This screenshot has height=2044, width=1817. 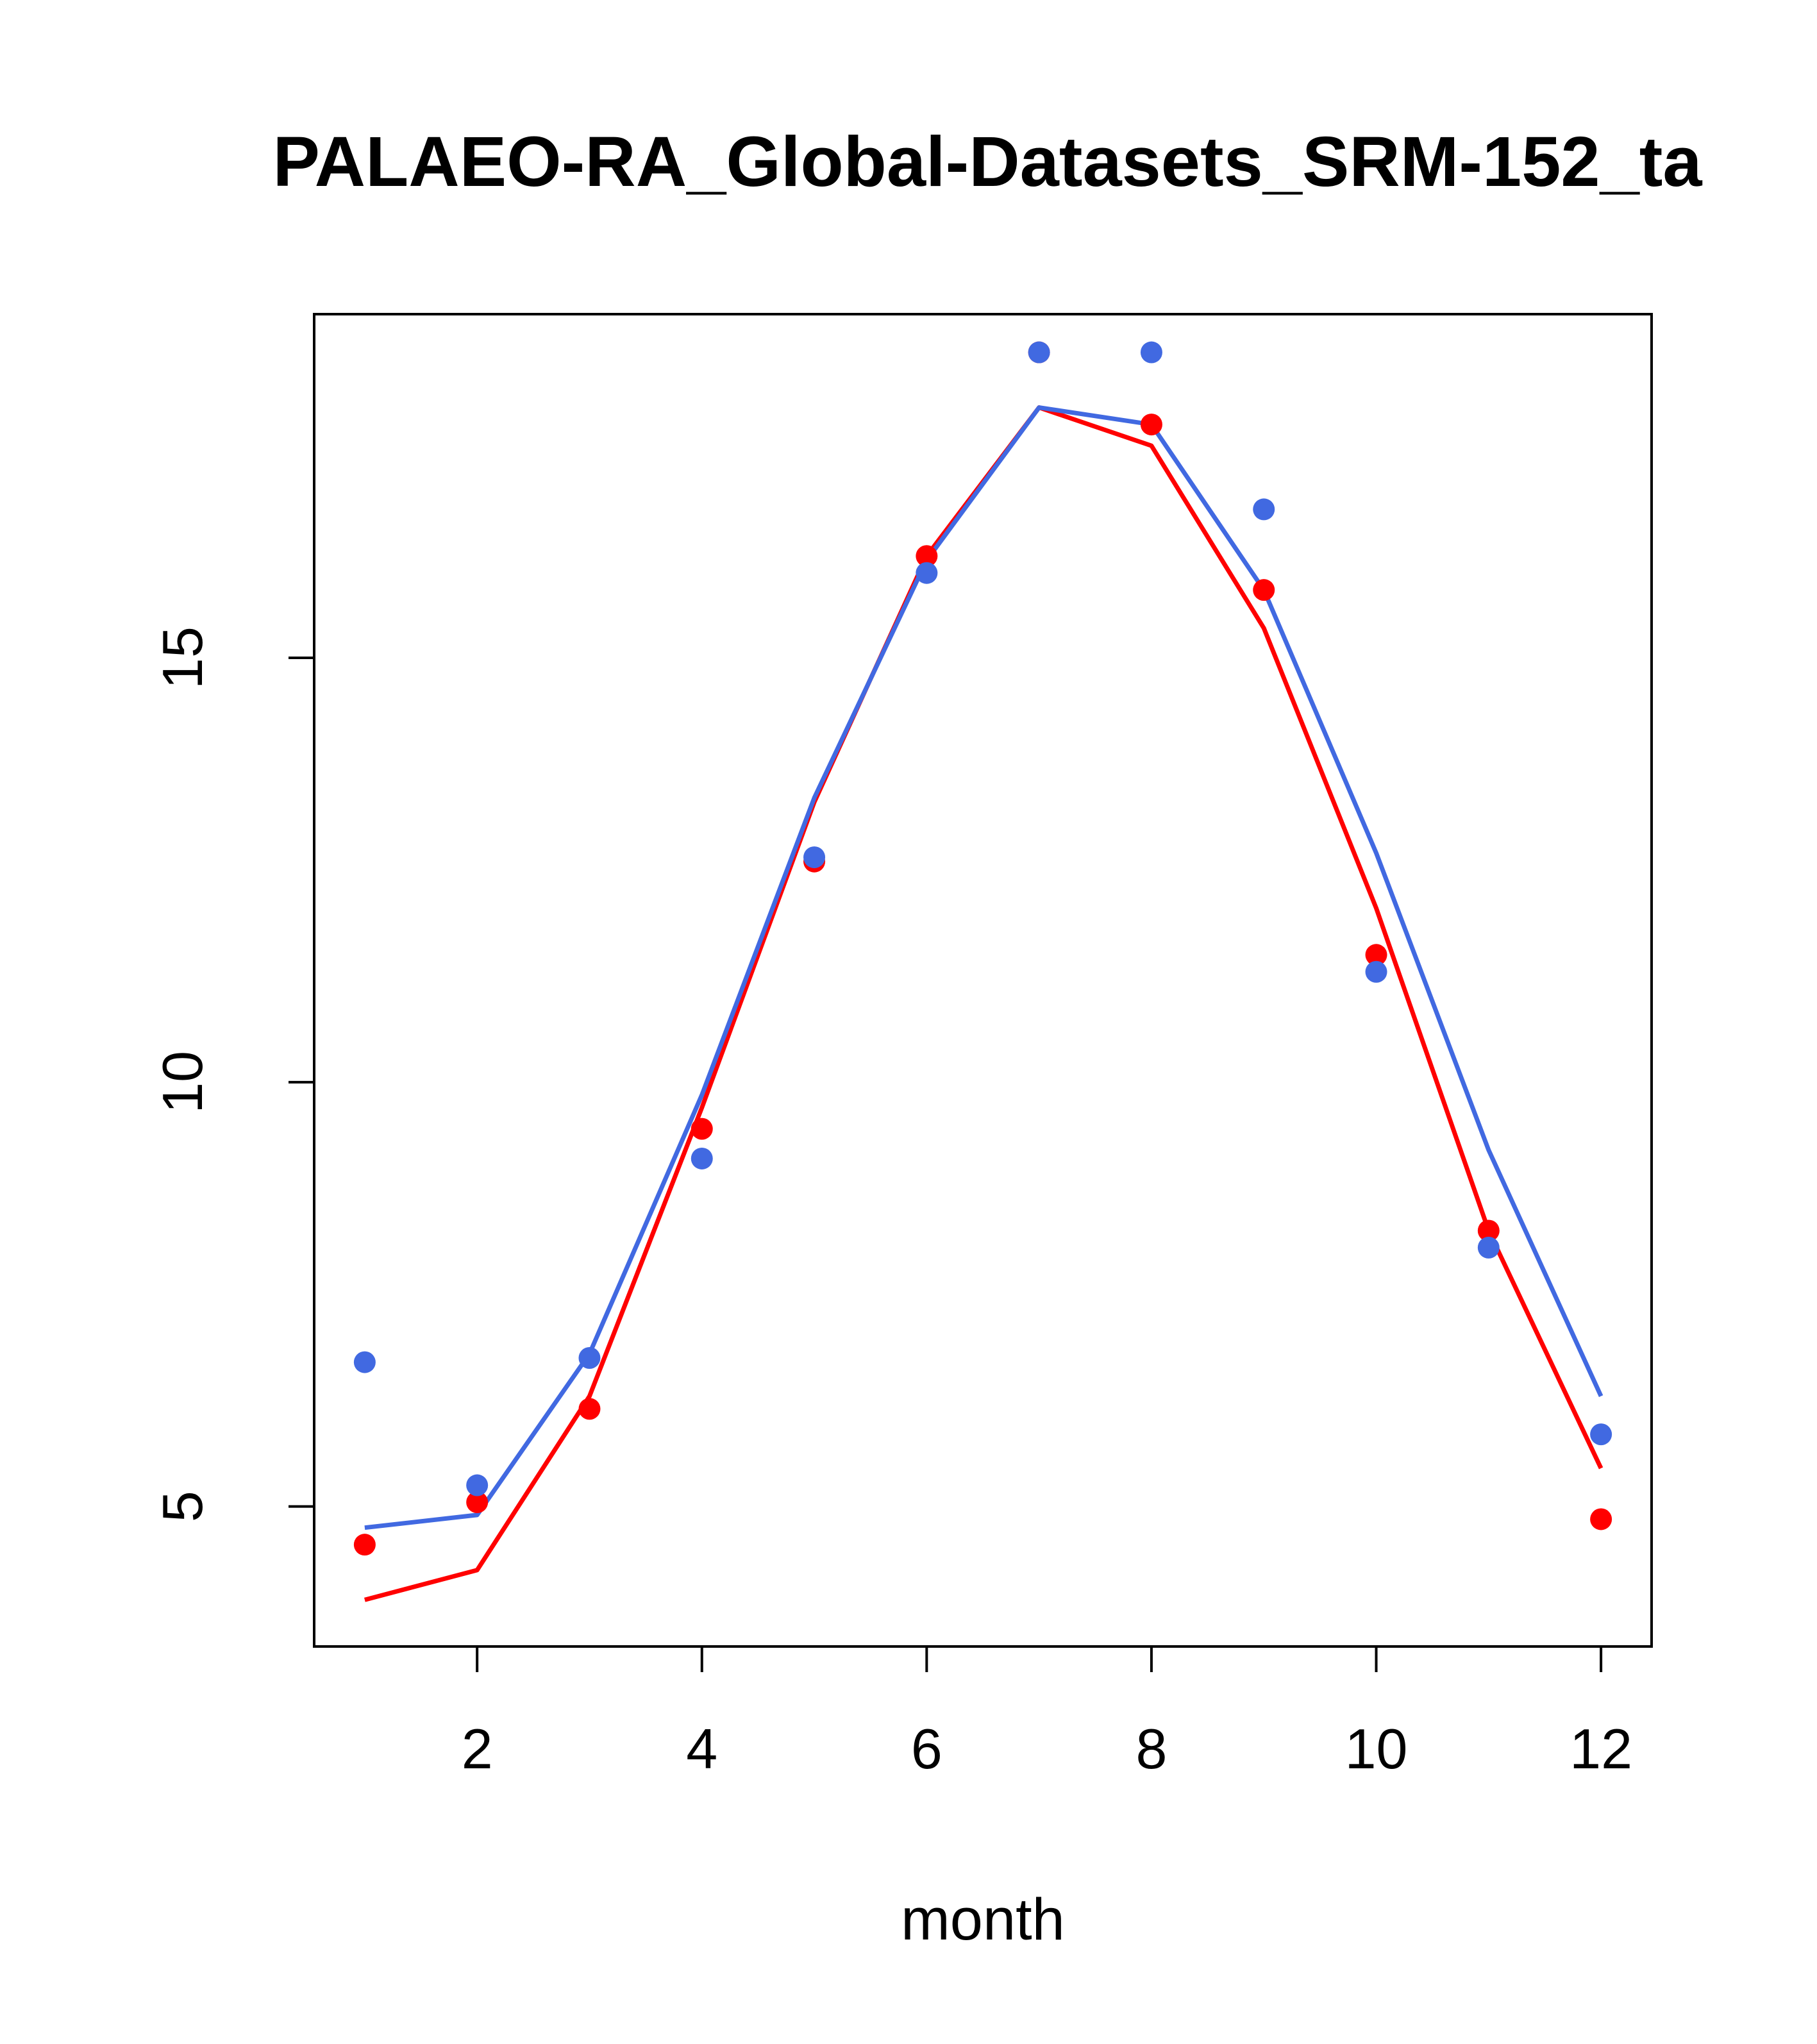 I want to click on y-tick-label: 15, so click(x=182, y=657).